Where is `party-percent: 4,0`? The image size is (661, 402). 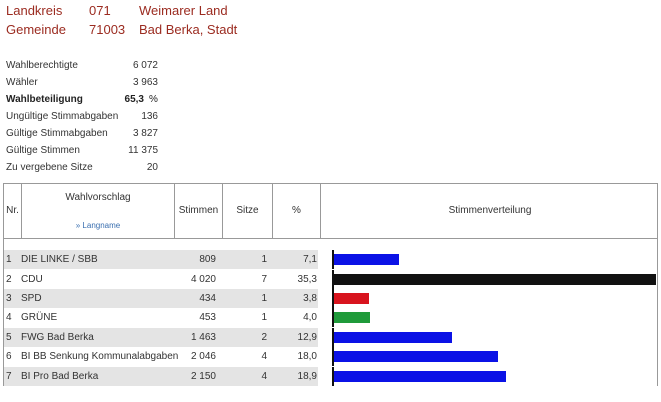
party-percent: 4,0 is located at coordinates (310, 317).